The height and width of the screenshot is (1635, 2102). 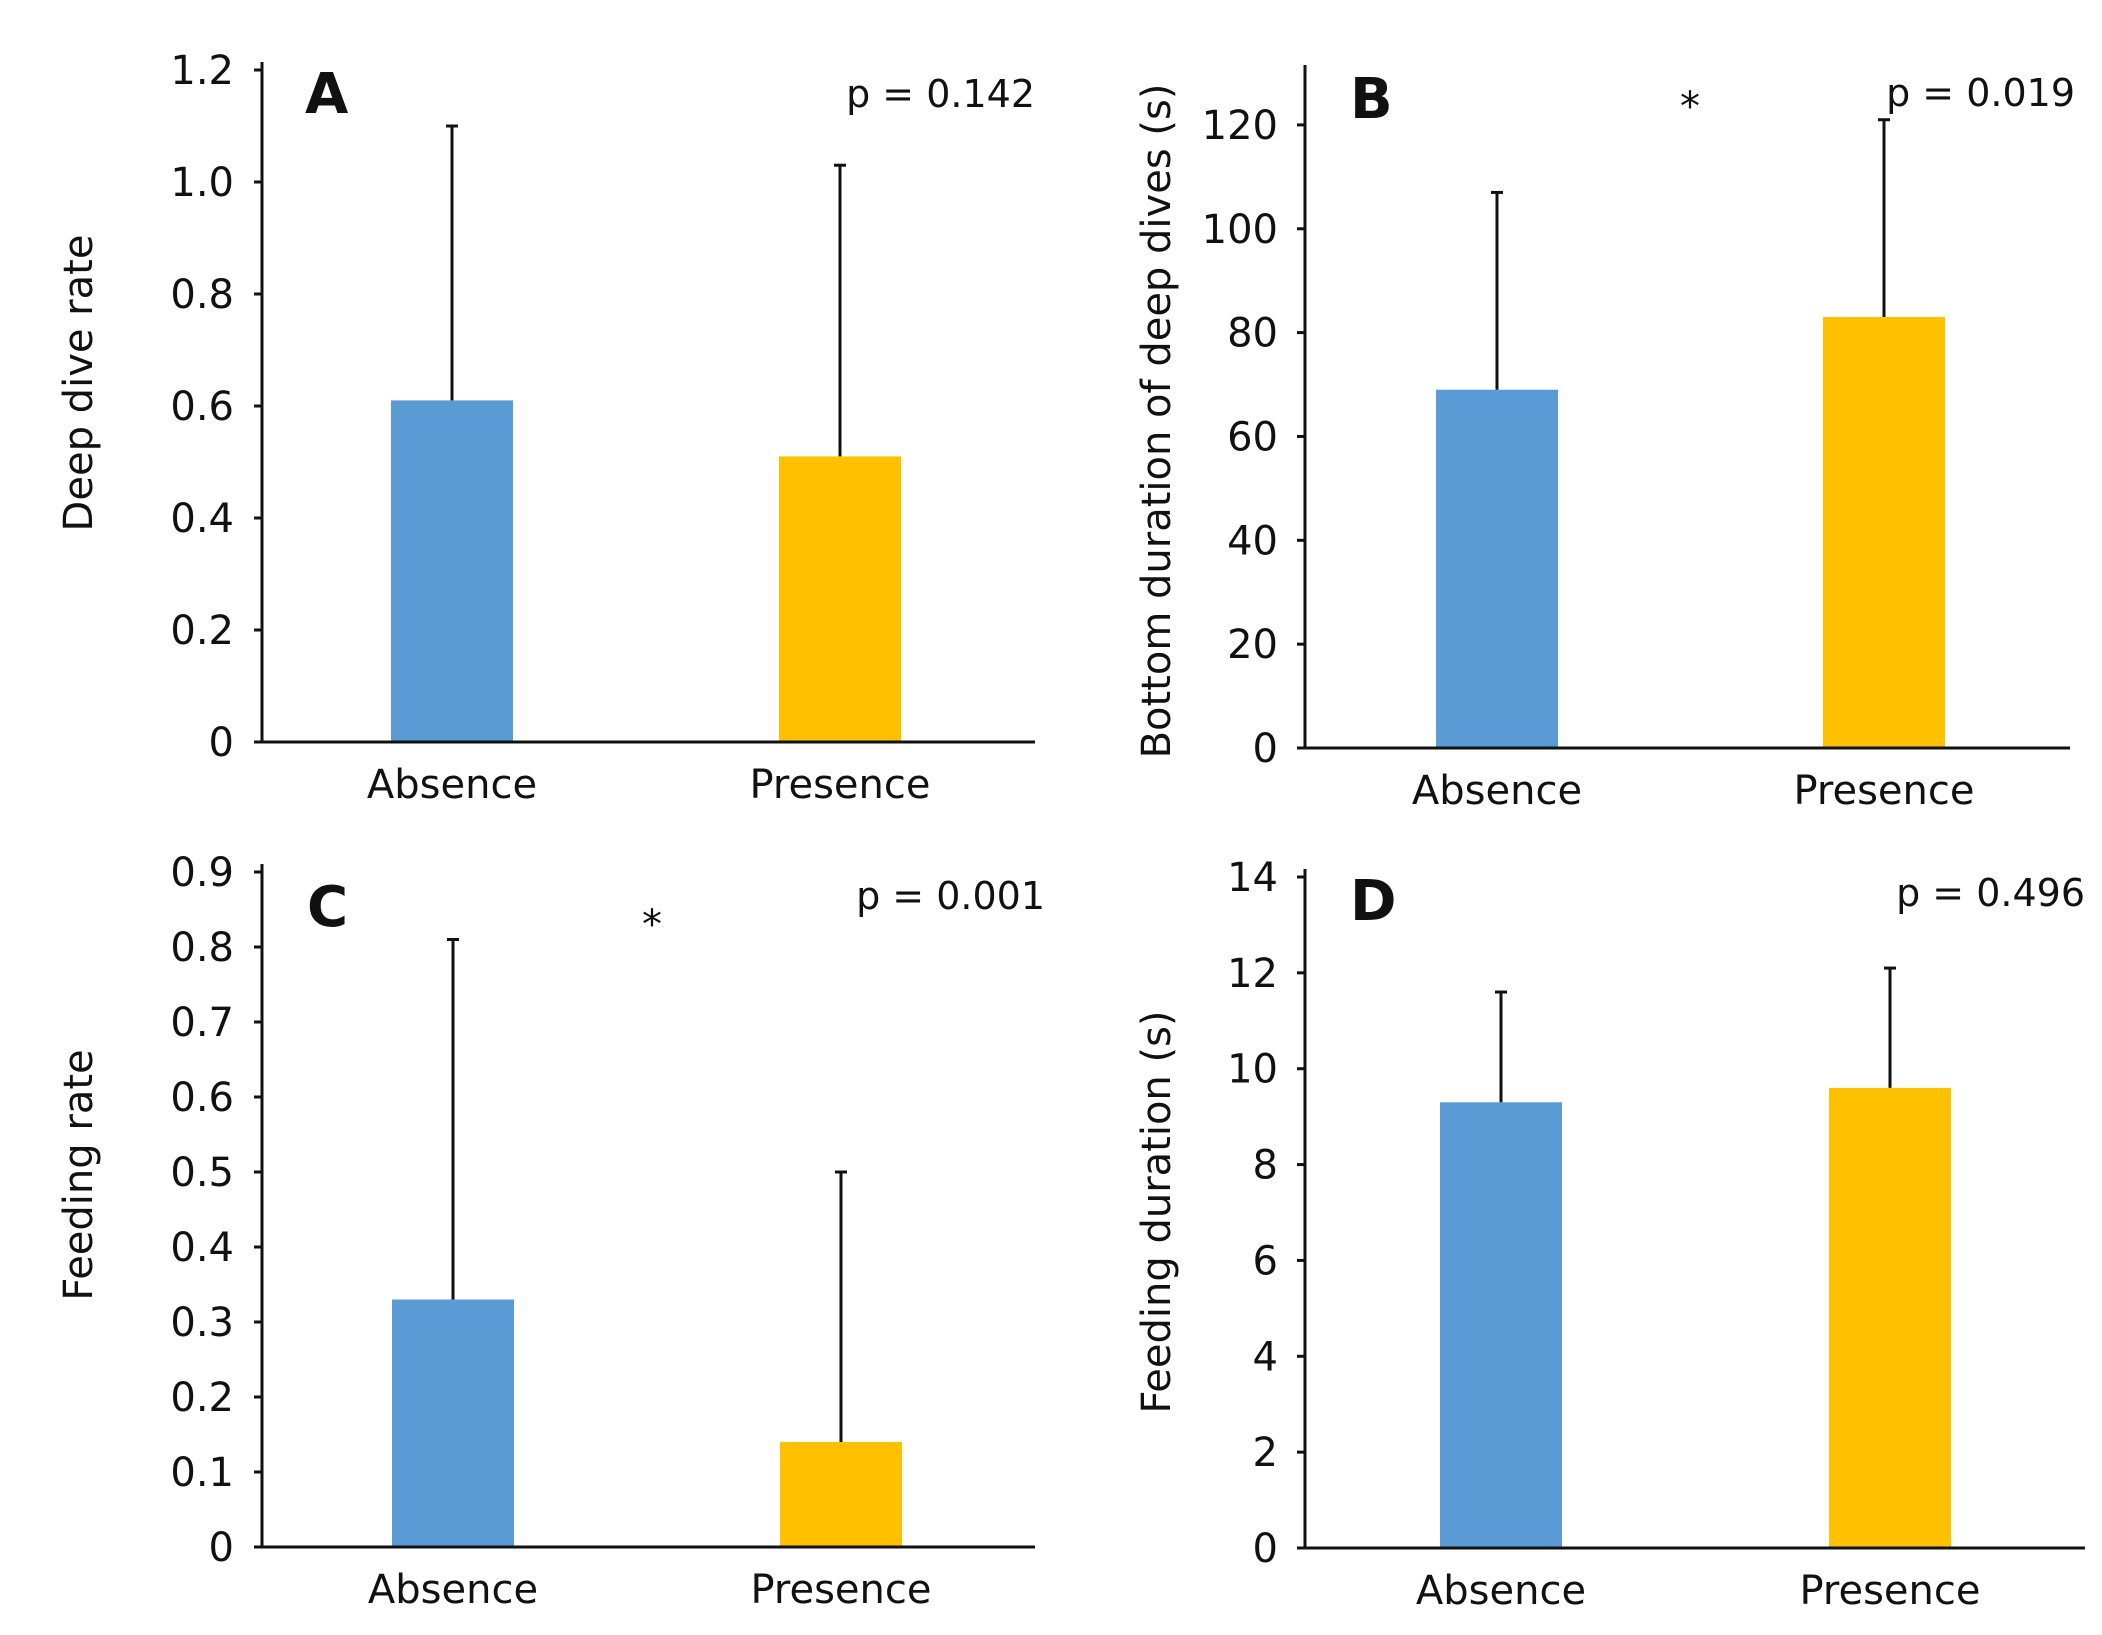 I want to click on y-axis-title: Feeding duration (s), so click(x=1157, y=1211).